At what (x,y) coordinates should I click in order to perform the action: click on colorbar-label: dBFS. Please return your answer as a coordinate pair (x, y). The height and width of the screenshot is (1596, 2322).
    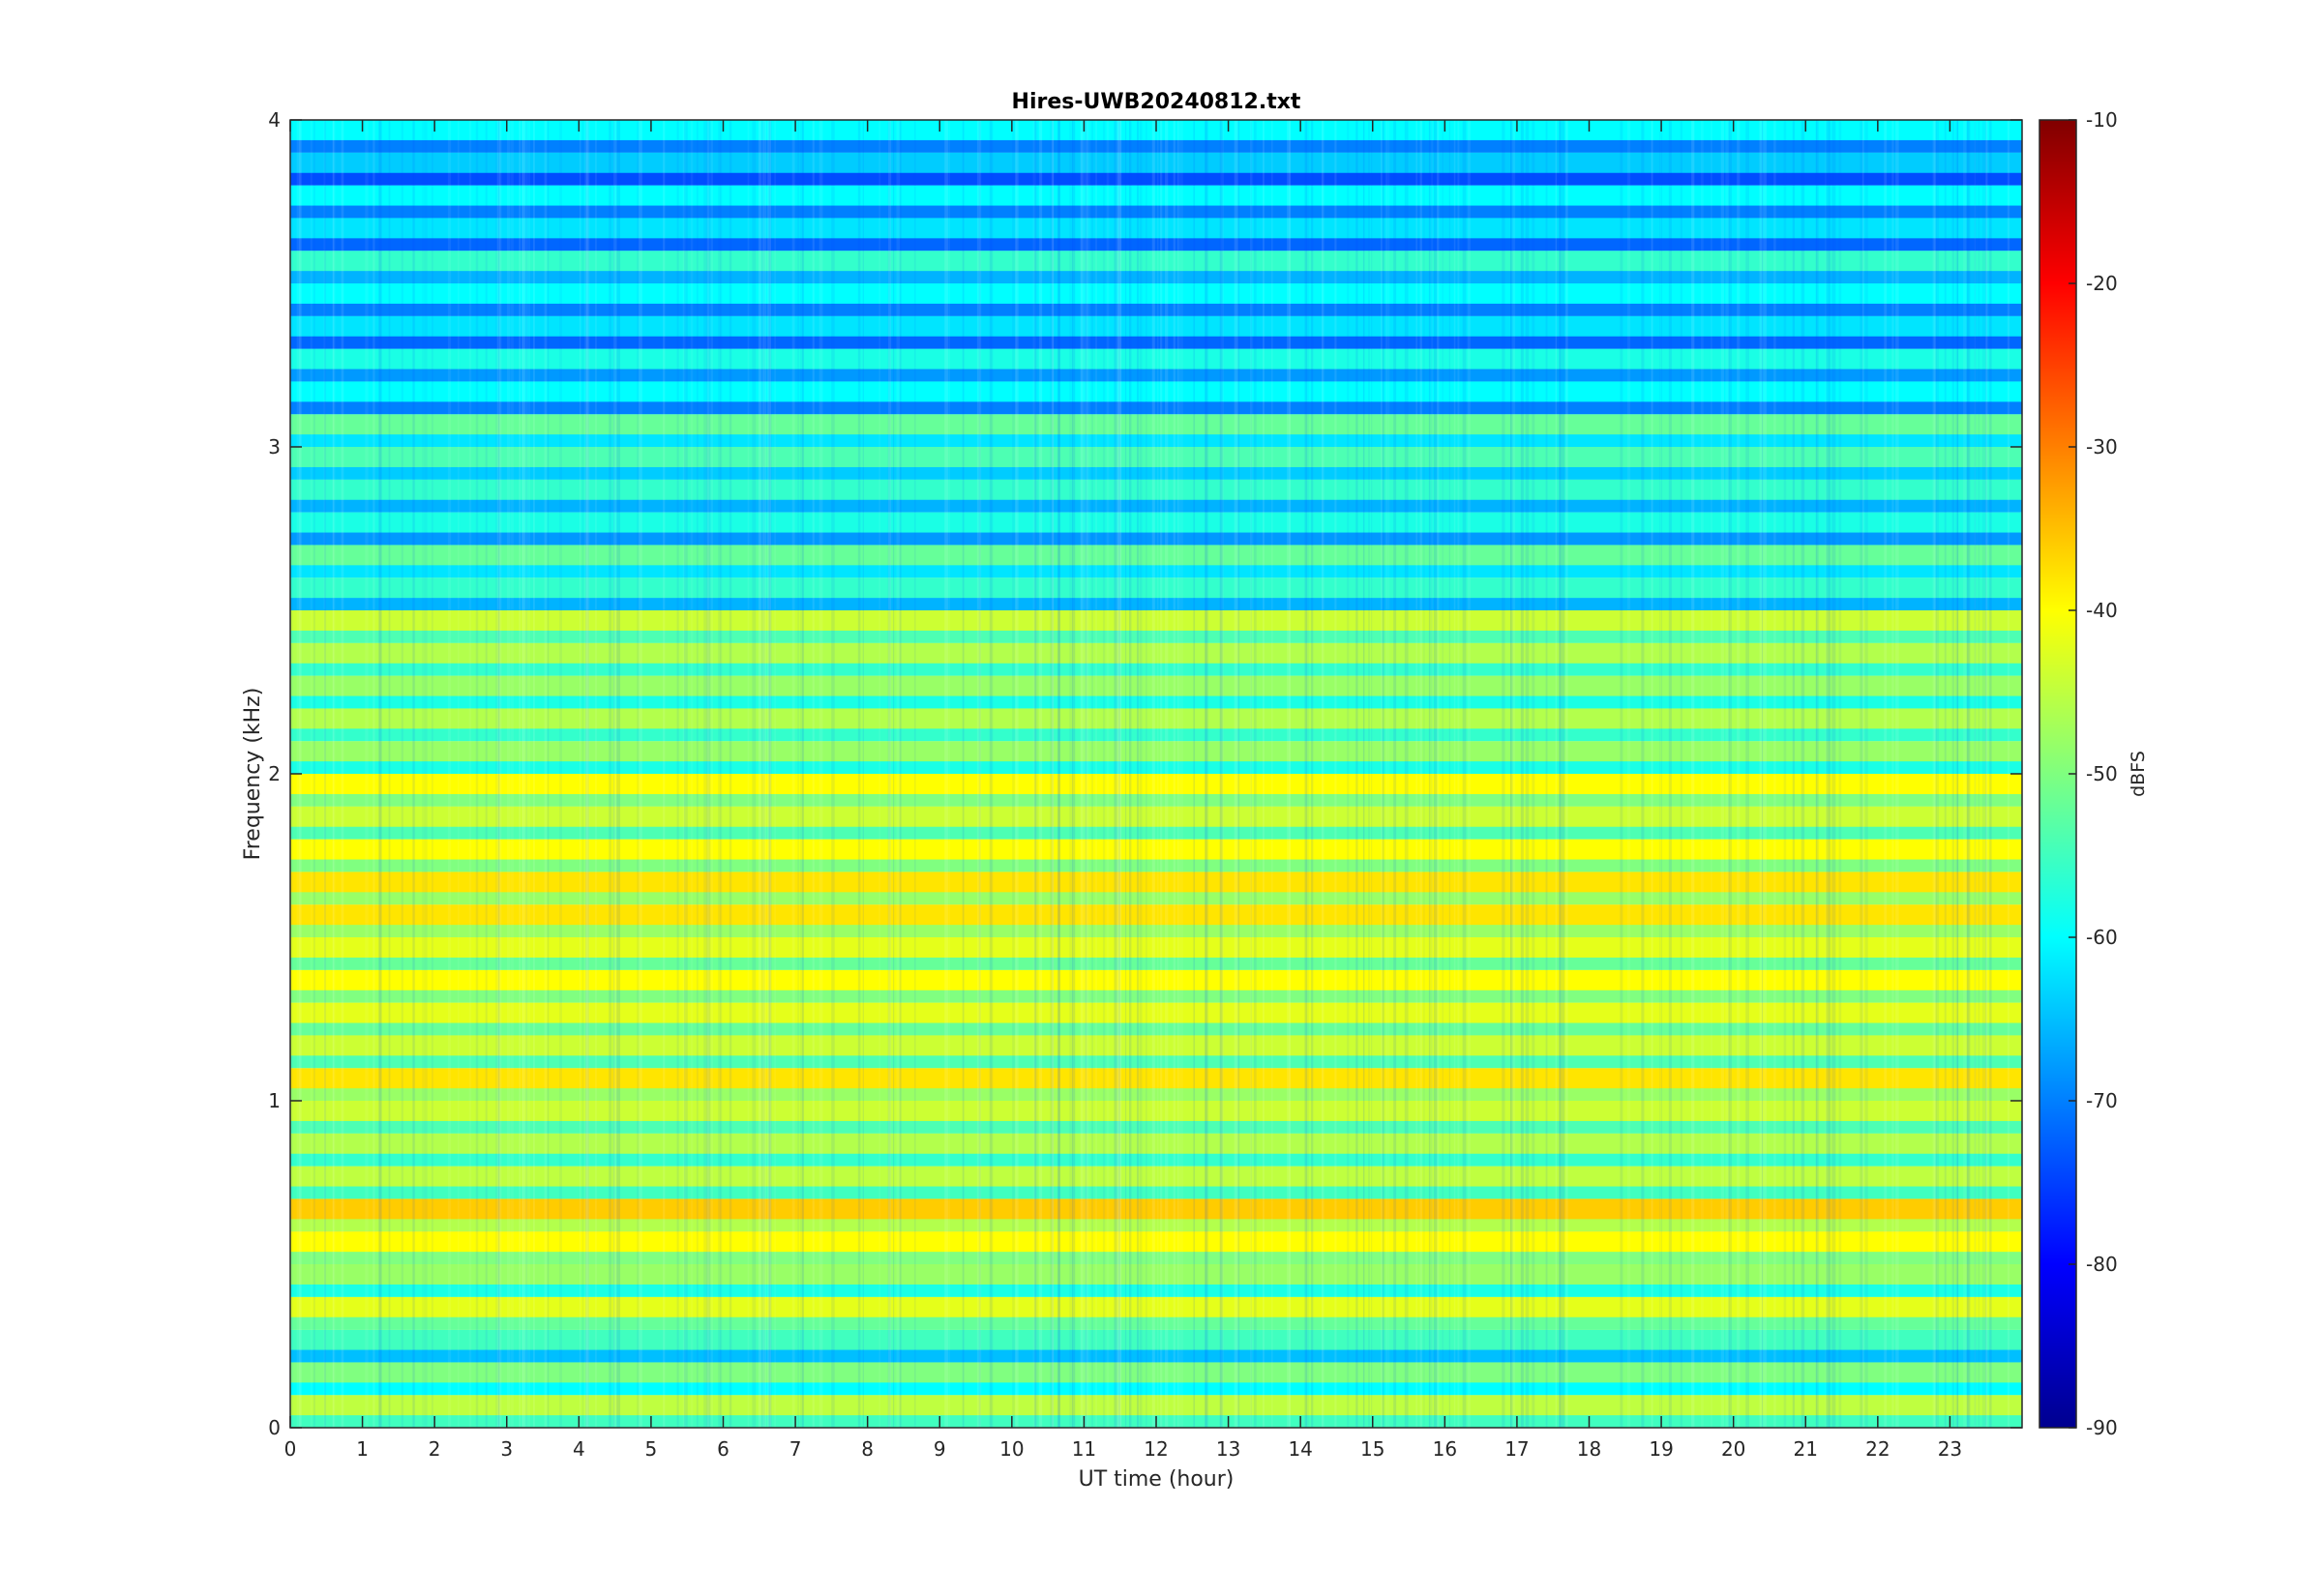
    Looking at the image, I should click on (2138, 774).